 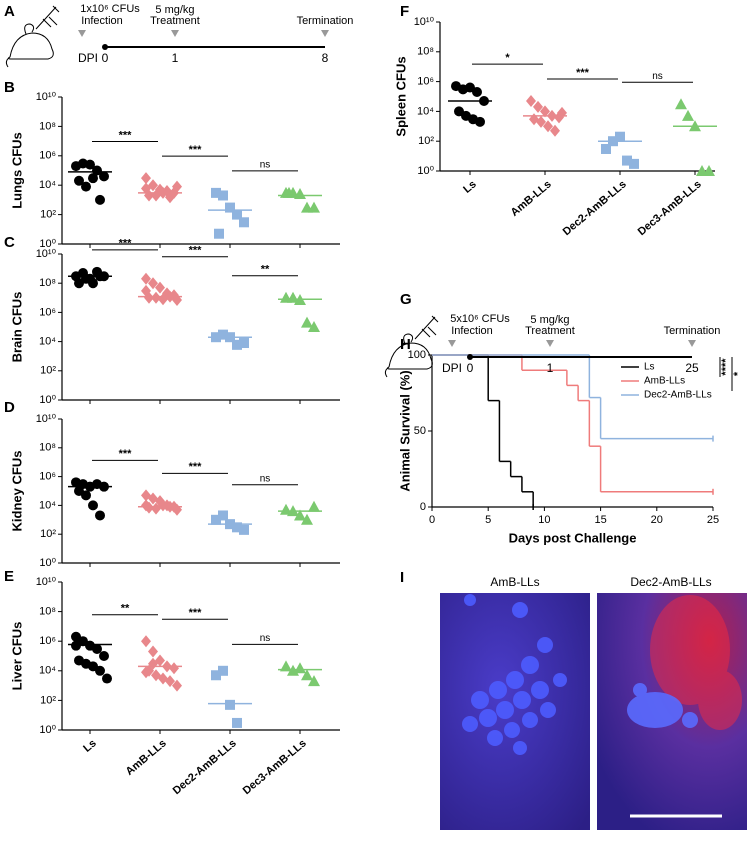 What do you see at coordinates (16, 491) in the screenshot?
I see `y-axis-label: Kidney CFUs` at bounding box center [16, 491].